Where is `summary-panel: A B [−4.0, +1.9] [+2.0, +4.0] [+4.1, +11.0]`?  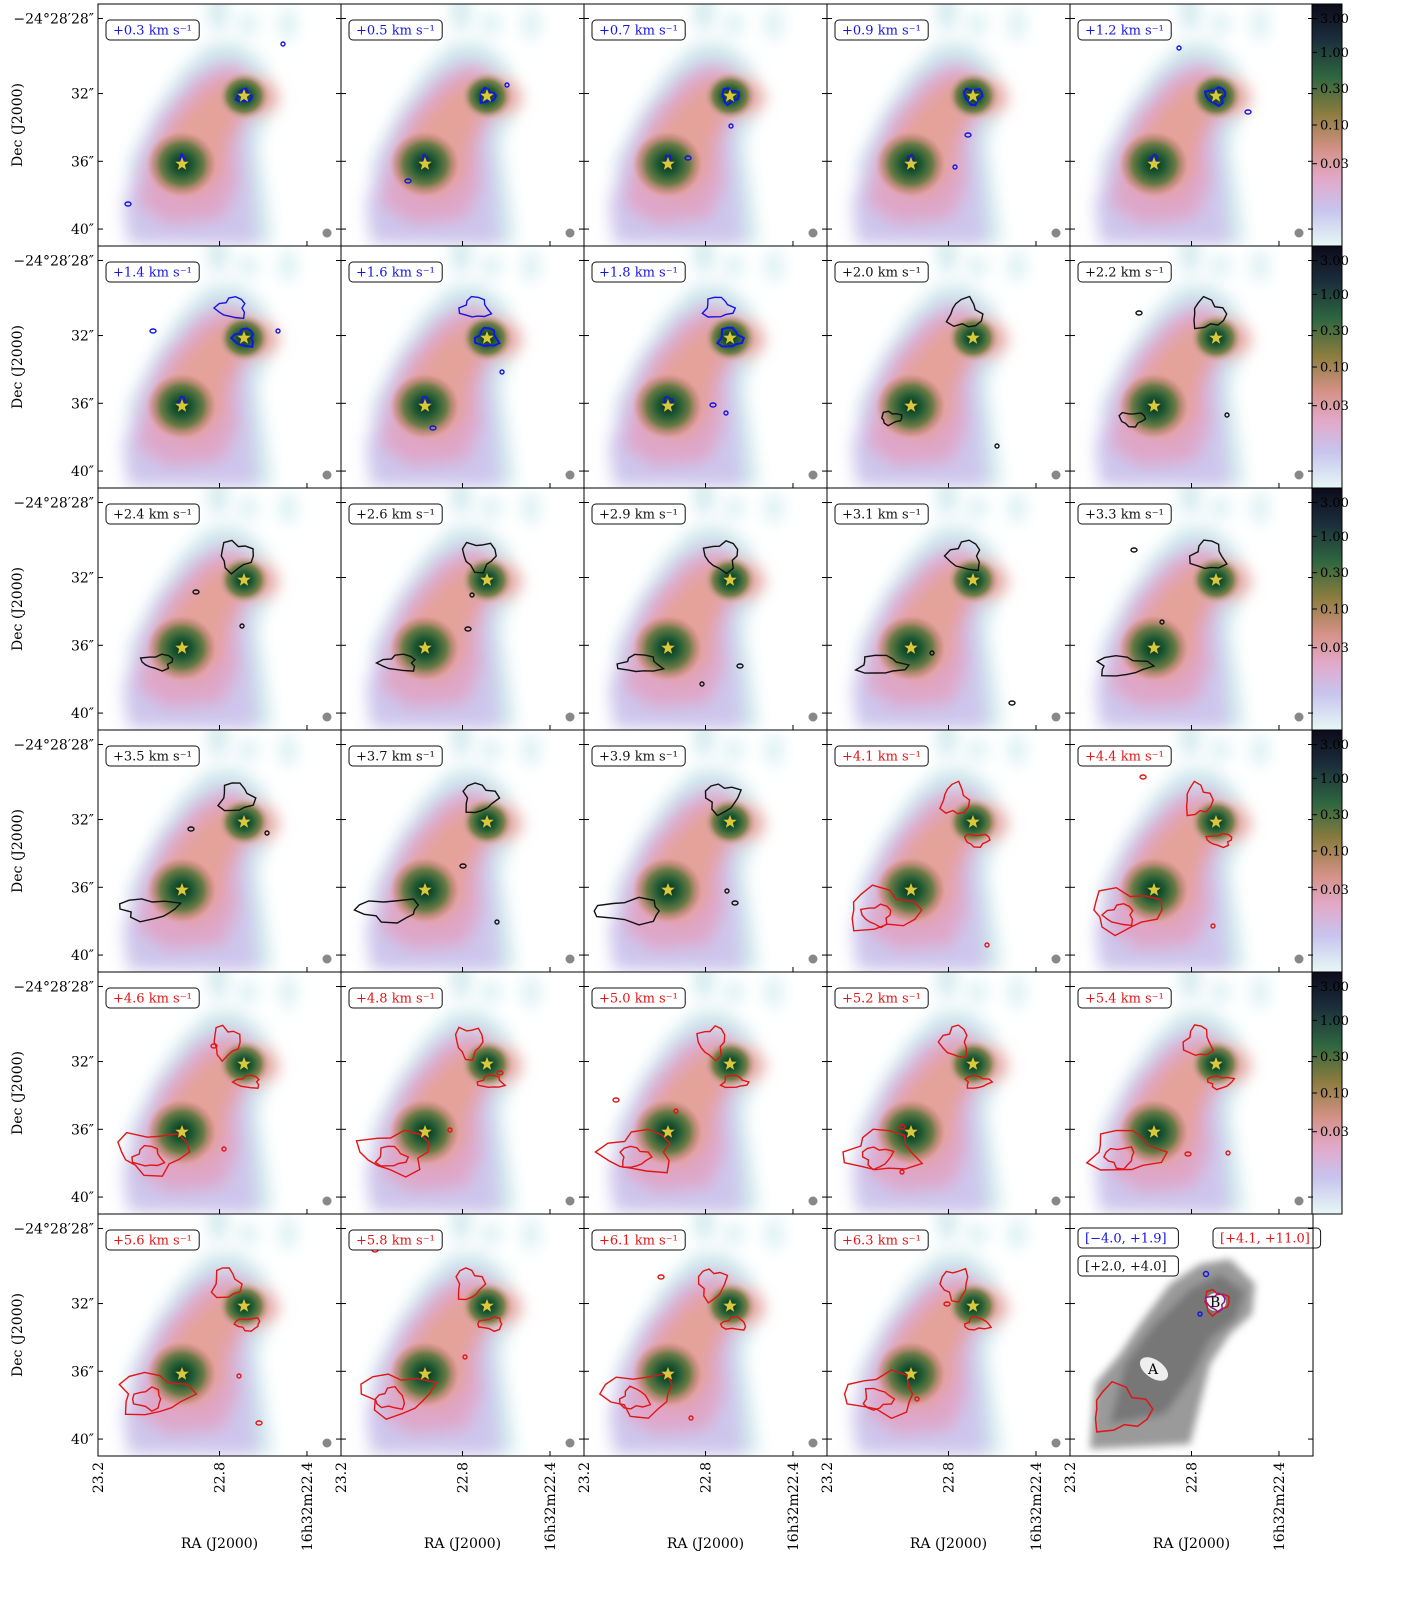 summary-panel: A B [−4.0, +1.9] [+2.0, +4.0] [+4.1, +11.0] is located at coordinates (1195, 1335).